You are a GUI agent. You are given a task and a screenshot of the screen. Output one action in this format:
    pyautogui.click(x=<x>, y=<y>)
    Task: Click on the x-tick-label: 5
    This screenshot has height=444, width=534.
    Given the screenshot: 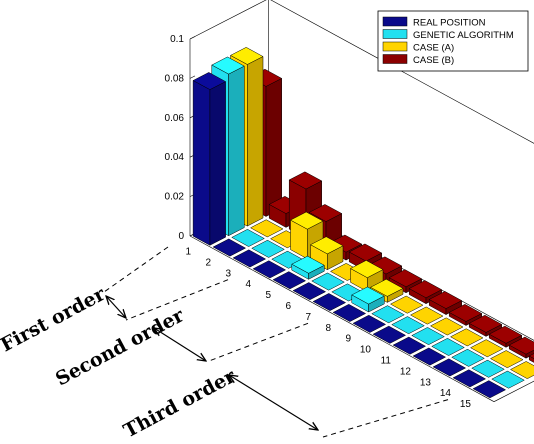 What is the action you would take?
    pyautogui.click(x=268, y=295)
    